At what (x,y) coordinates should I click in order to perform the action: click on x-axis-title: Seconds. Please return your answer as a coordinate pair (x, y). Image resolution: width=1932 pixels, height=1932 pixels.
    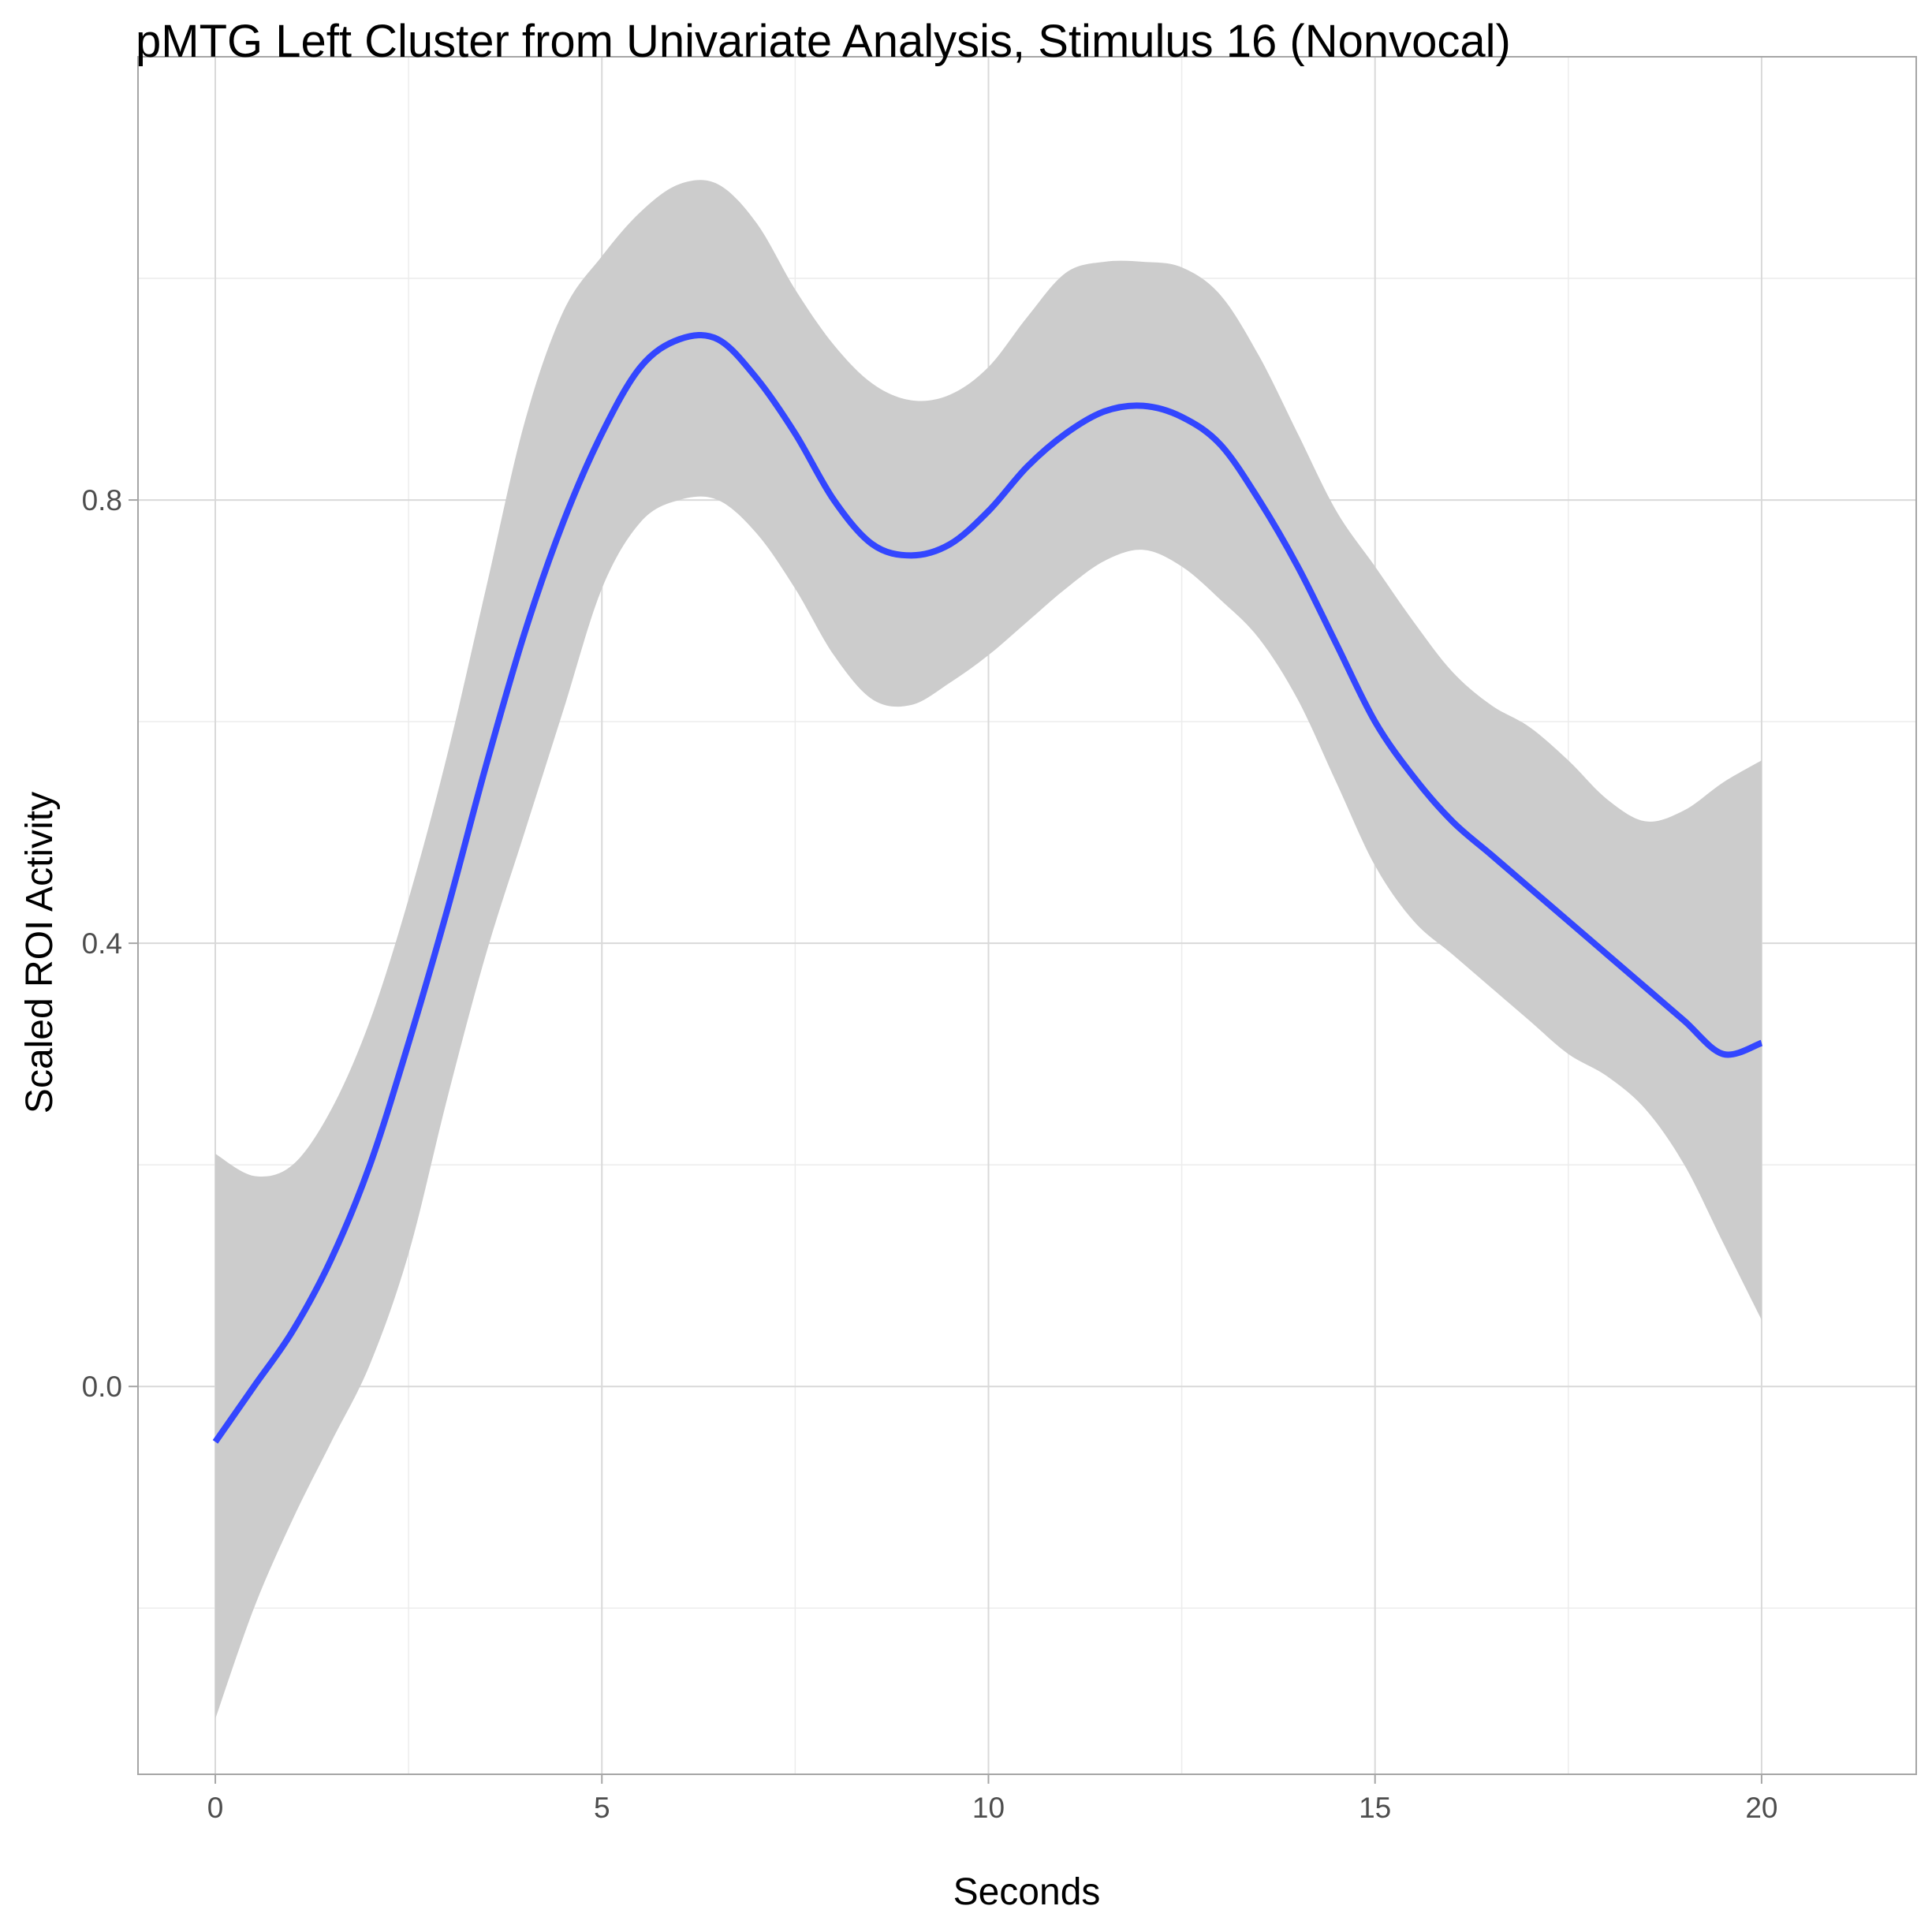
    Looking at the image, I should click on (1027, 1892).